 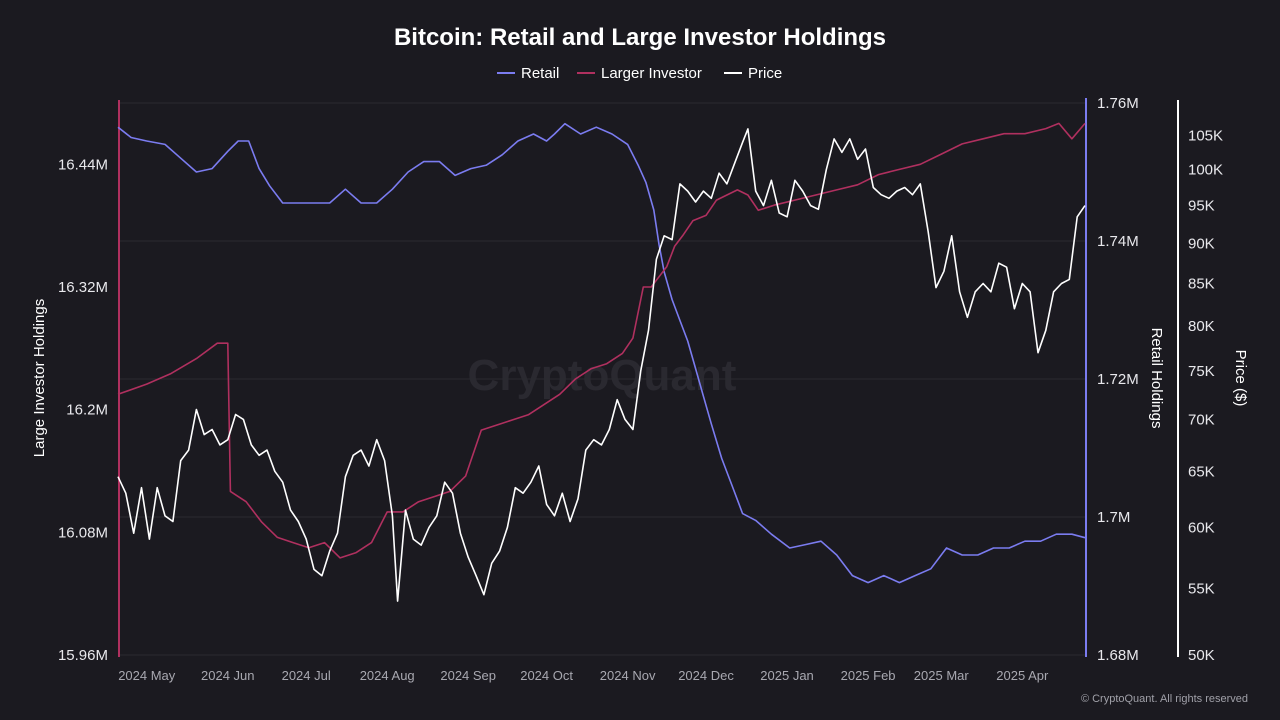 I want to click on right-tick-label: 95K, so click(x=1201, y=206).